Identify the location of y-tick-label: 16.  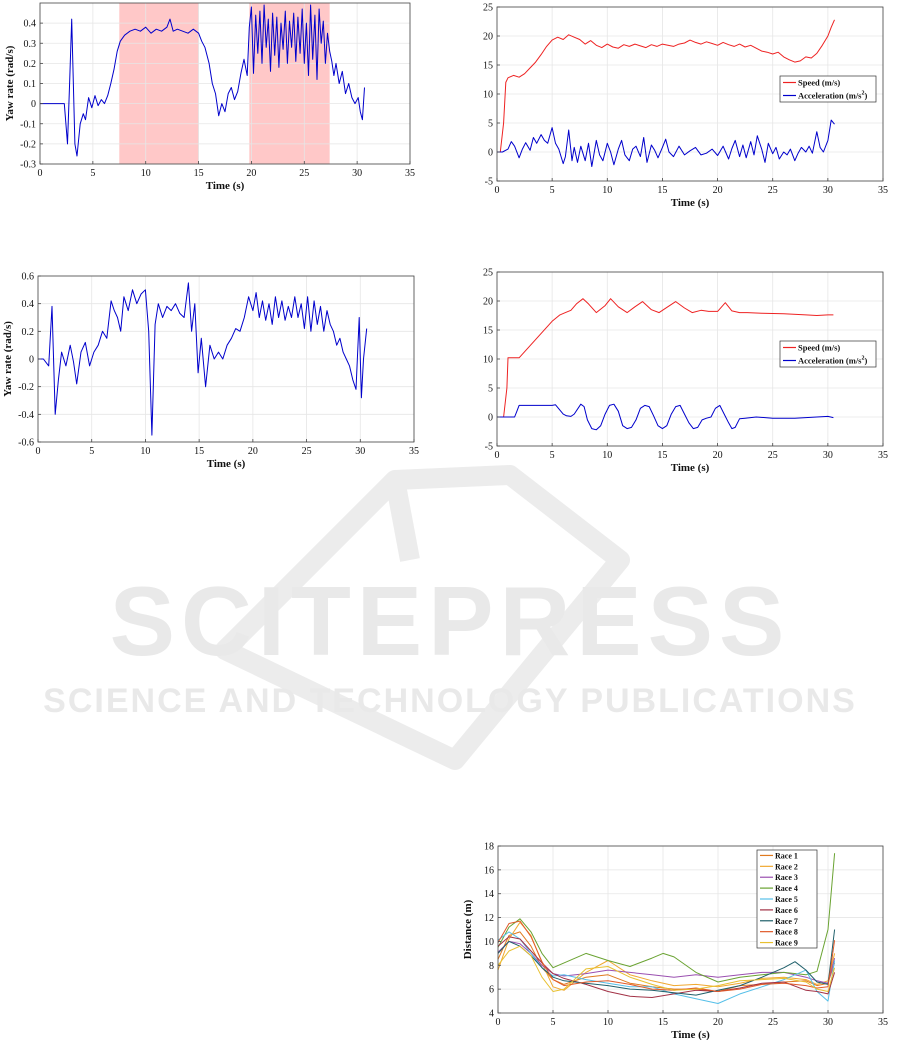
(489, 870).